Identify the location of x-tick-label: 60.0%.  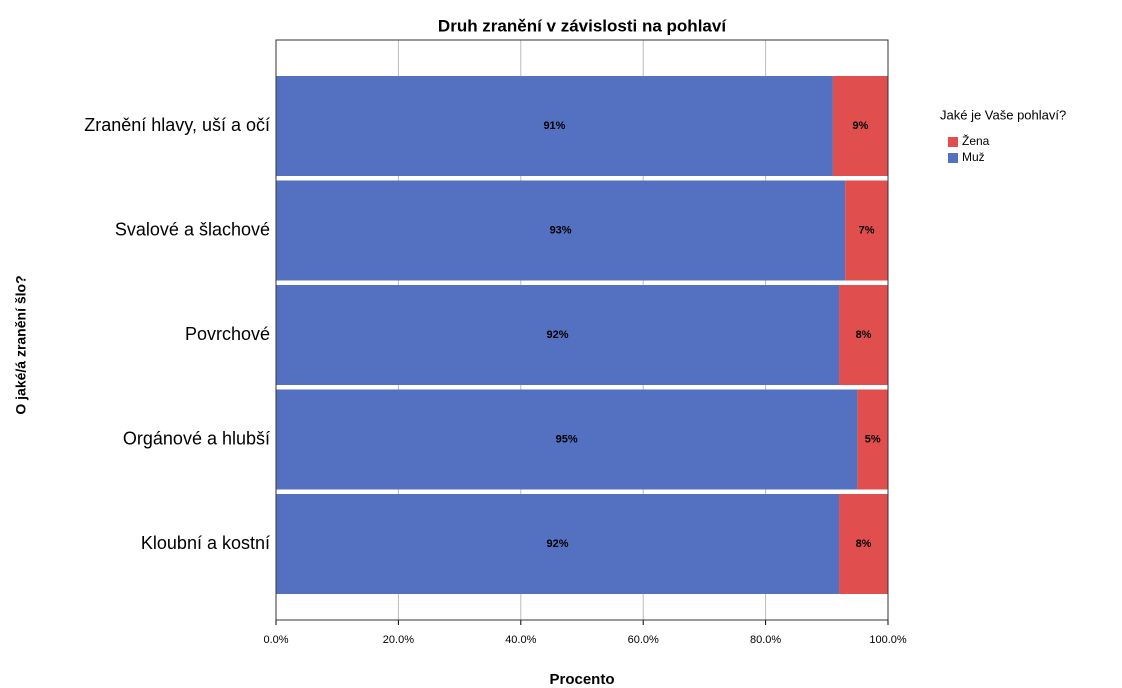
(643, 640).